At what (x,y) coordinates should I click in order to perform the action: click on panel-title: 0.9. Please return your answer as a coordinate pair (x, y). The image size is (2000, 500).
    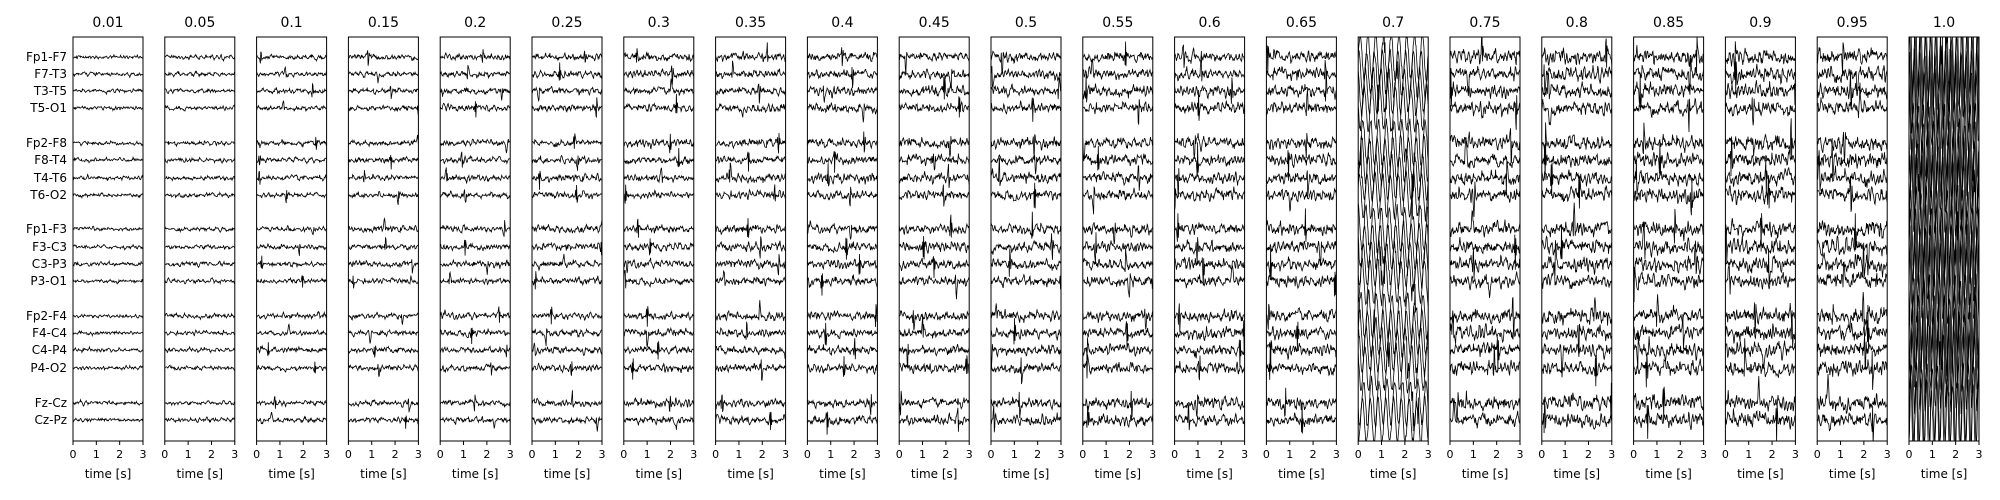
    Looking at the image, I should click on (1760, 23).